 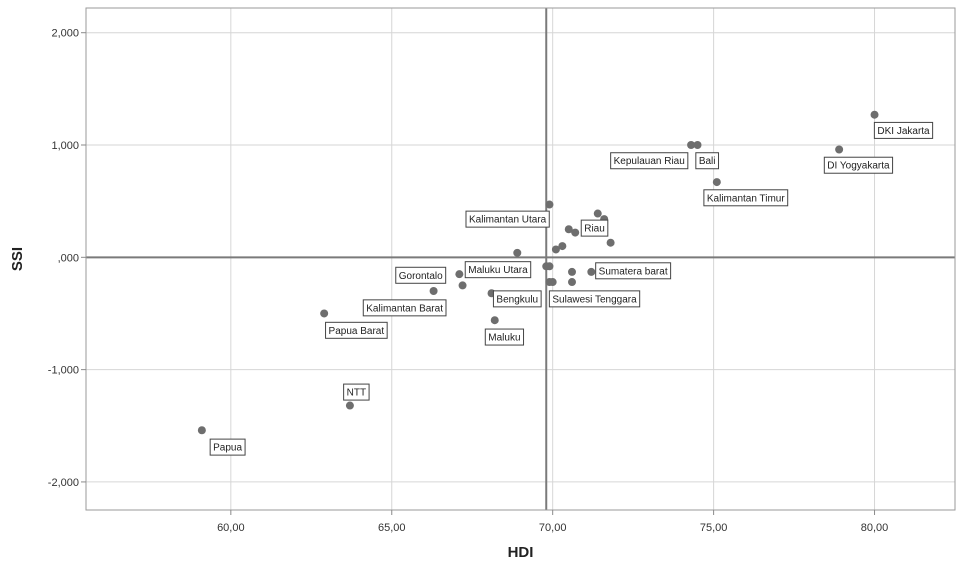 I want to click on x-tick-label: 75,00, so click(x=714, y=528).